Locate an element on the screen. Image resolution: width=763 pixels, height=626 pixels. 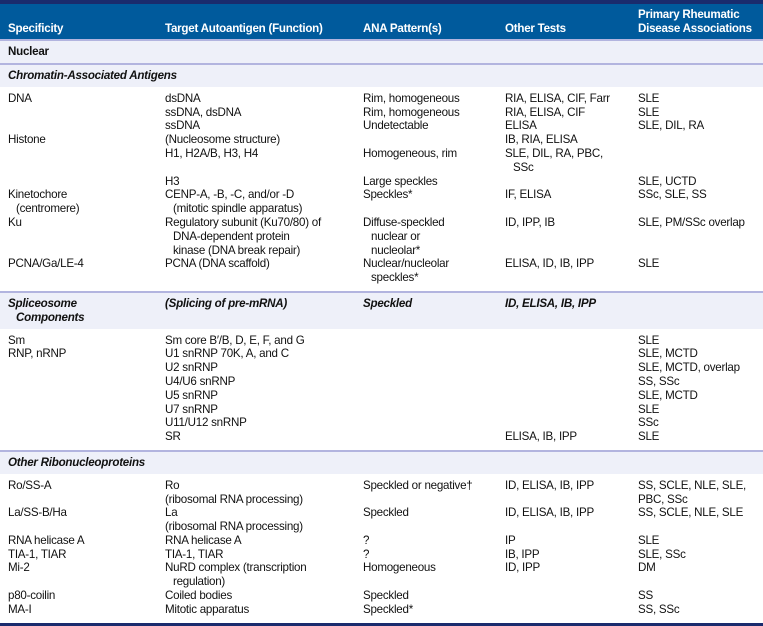
cell-ana-pattern: ? is located at coordinates (434, 541).